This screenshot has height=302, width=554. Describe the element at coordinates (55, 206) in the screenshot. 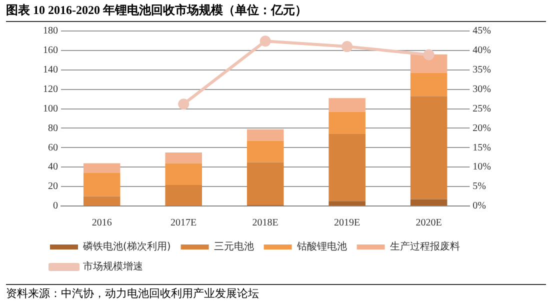

I see `y-tick-label: 0` at that location.